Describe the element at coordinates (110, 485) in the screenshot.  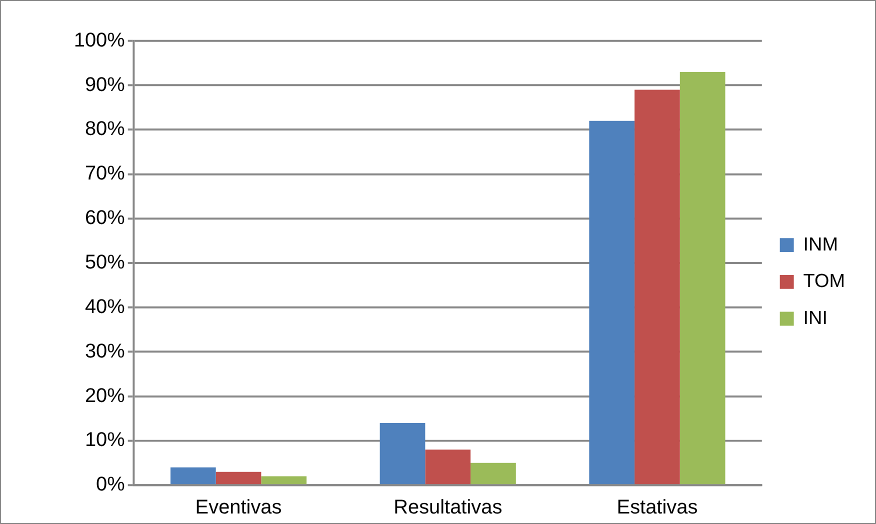
I see `y-tick-label: 0%` at that location.